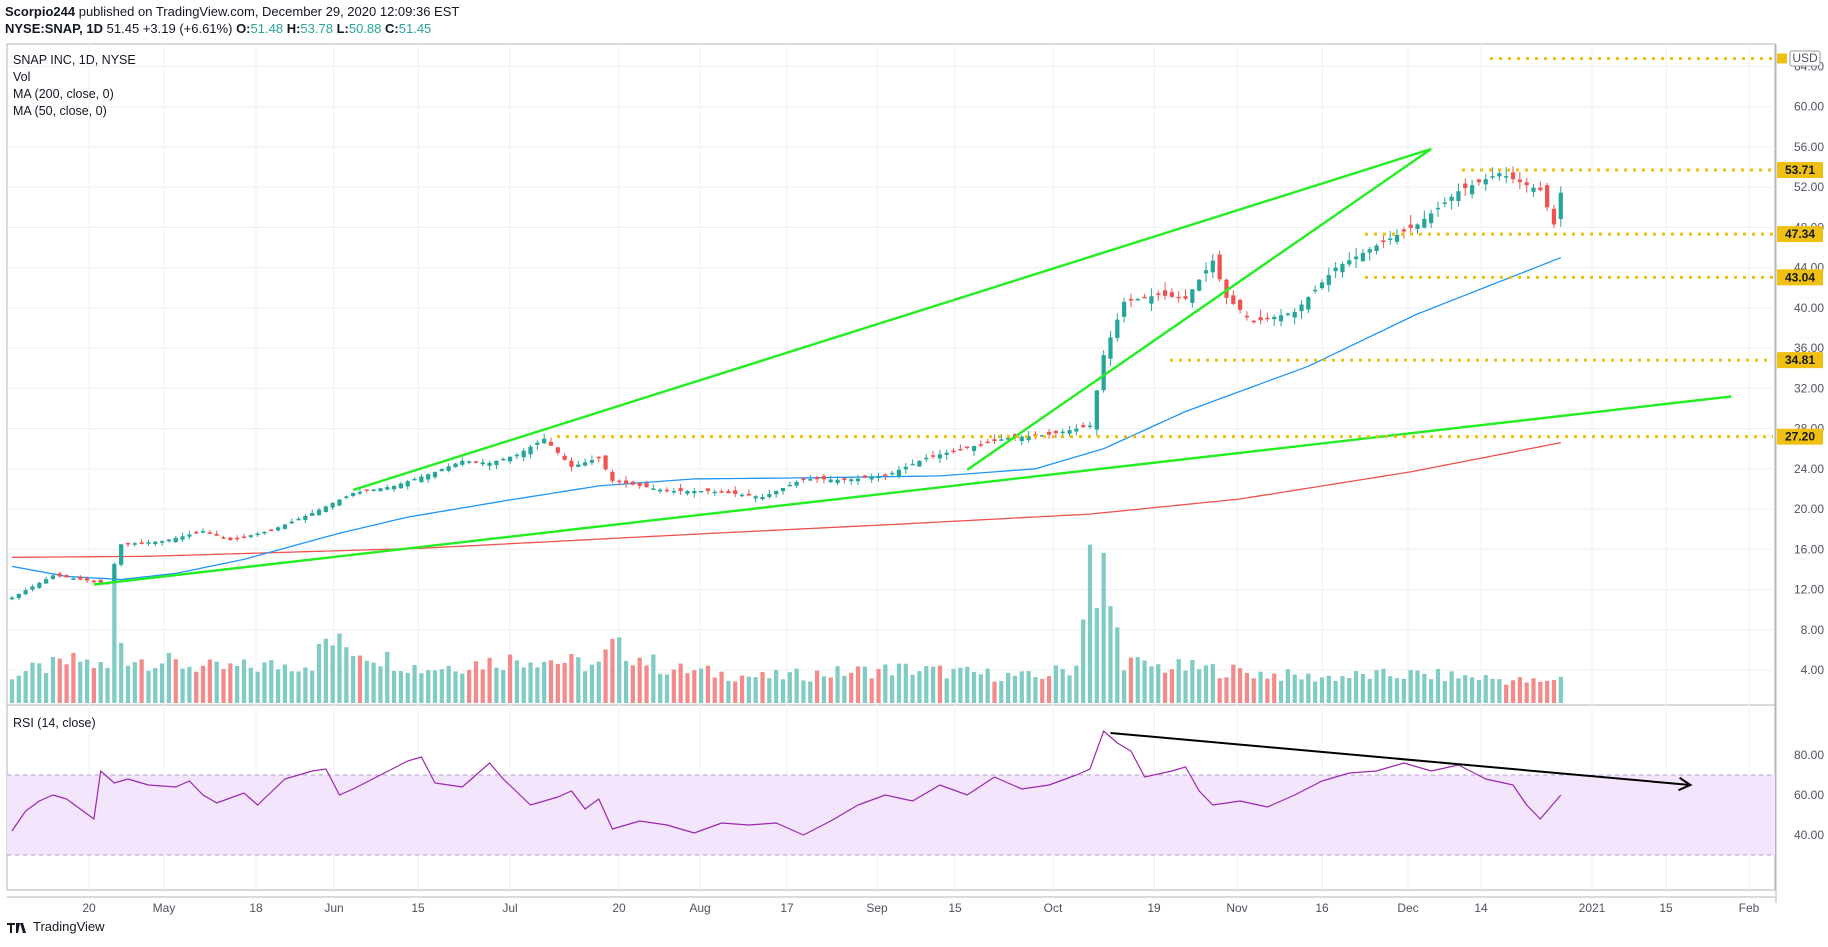  Describe the element at coordinates (256, 908) in the screenshot. I see `x-tick-label: 18` at that location.